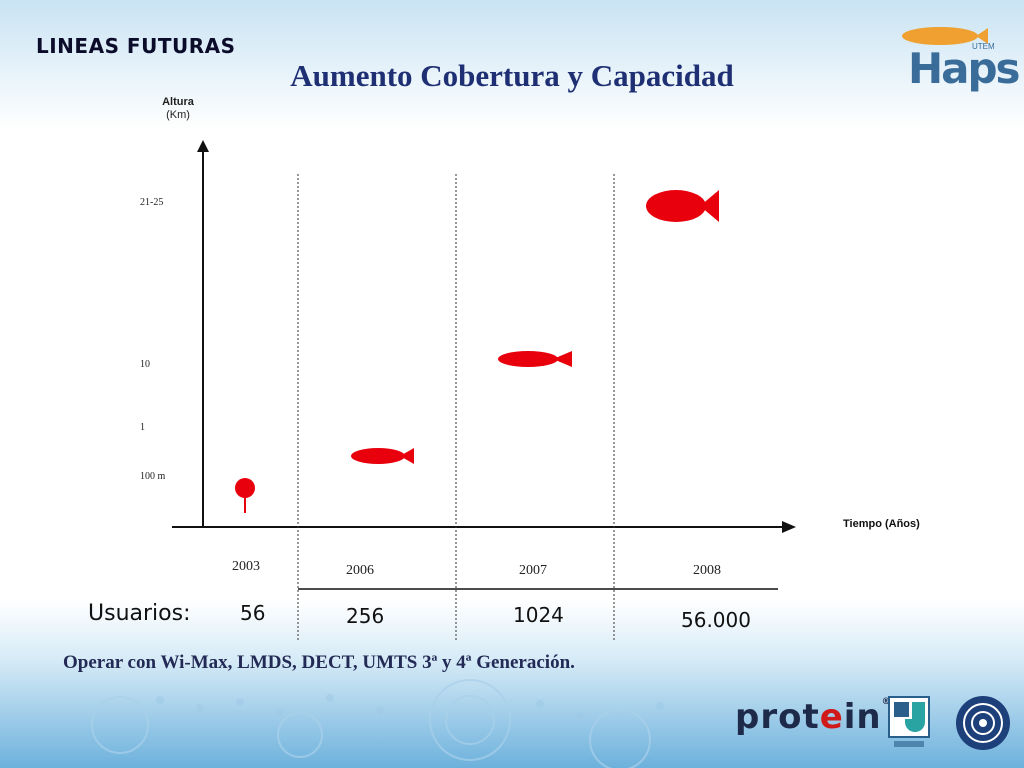  What do you see at coordinates (533, 570) in the screenshot?
I see `x-tick-label: 2007` at bounding box center [533, 570].